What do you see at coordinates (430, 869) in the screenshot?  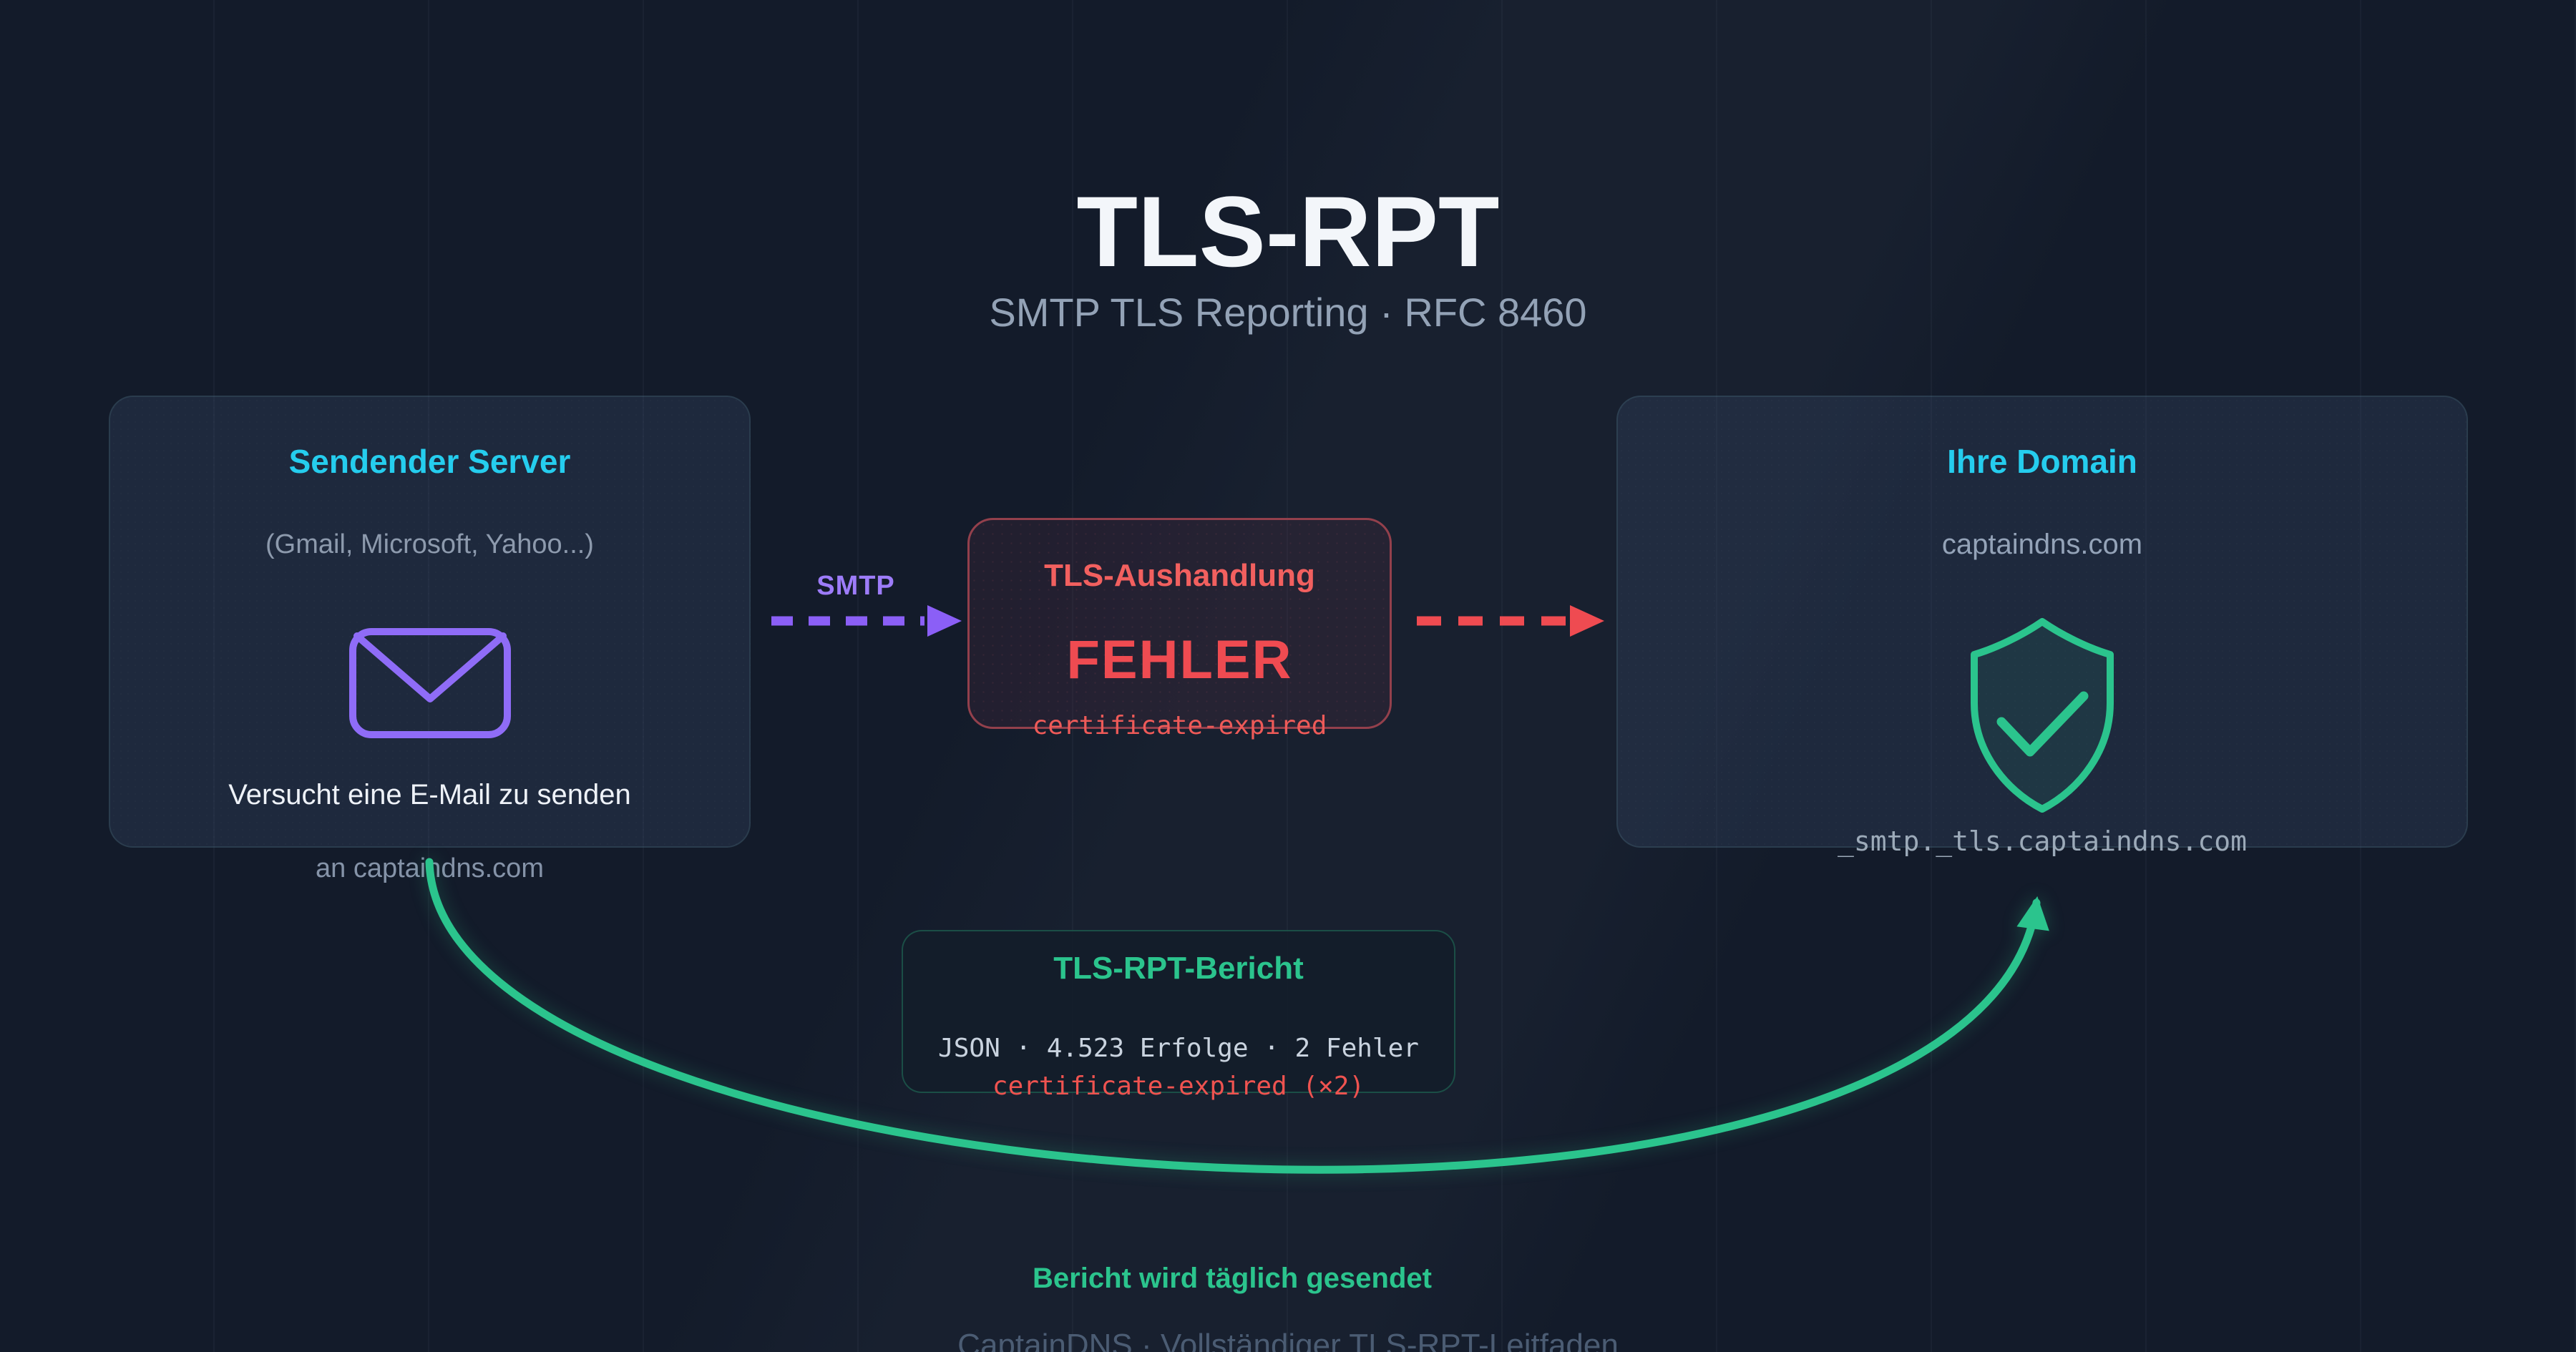 I see `sender-card-target: an captaindns.com` at bounding box center [430, 869].